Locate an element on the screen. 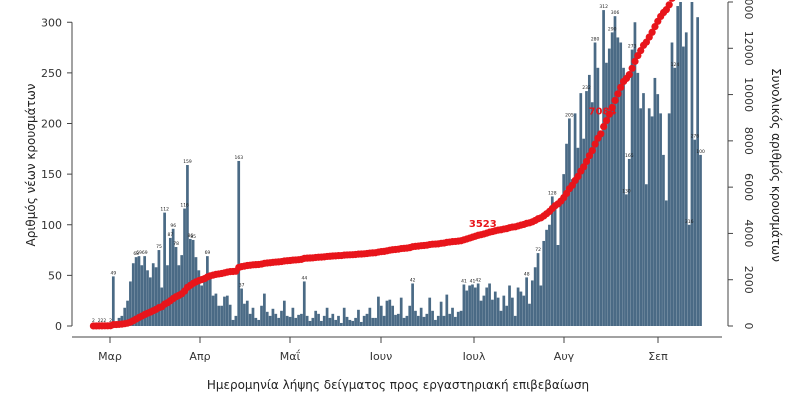 The width and height of the screenshot is (800, 400). bar-value-label: 169 is located at coordinates (712, 1).